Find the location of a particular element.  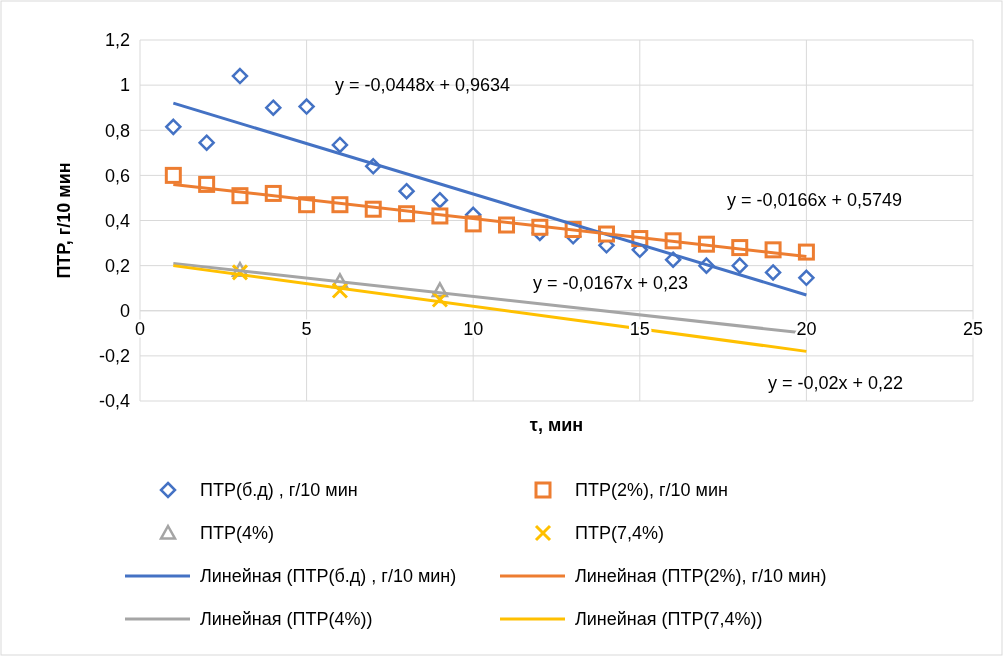

annotation: y = -0,0167x + 0,23 is located at coordinates (611, 283).